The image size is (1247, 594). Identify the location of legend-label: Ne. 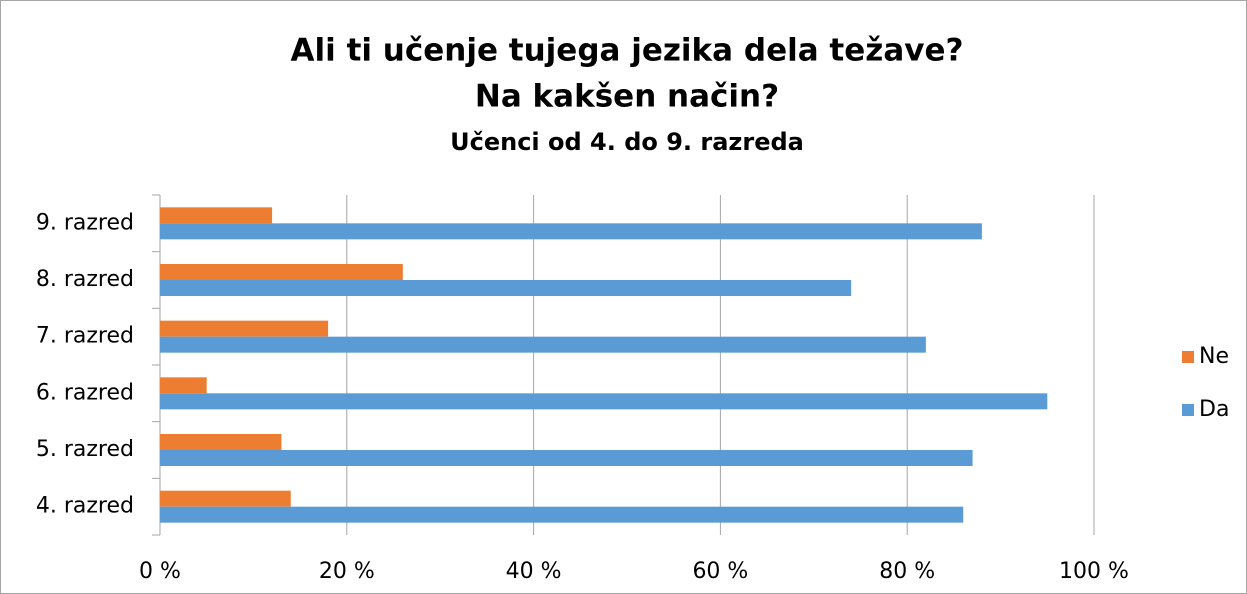
(1214, 356).